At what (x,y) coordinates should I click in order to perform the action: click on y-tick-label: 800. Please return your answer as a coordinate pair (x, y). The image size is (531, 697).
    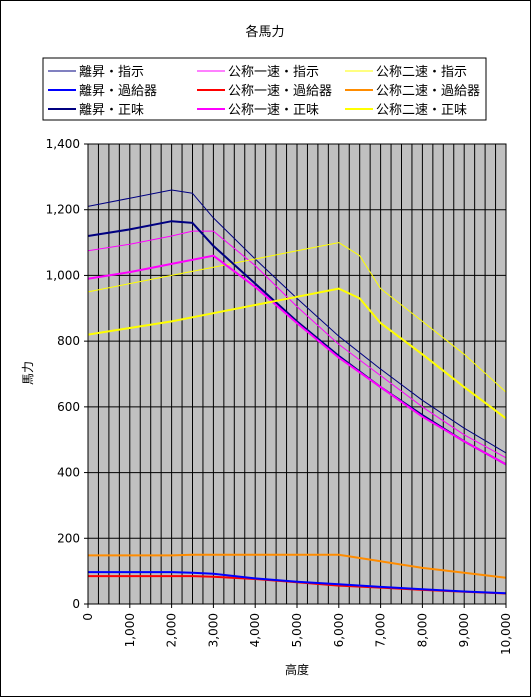
    Looking at the image, I should click on (68, 341).